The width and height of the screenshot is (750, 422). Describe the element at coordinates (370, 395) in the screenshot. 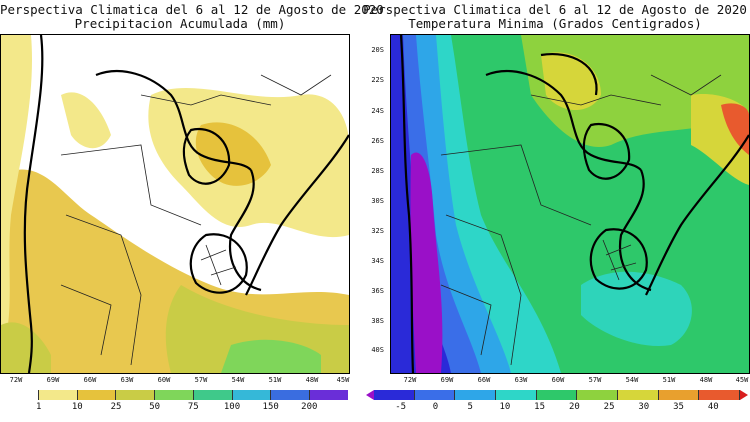

I see `colorbar-min-arrow` at that location.